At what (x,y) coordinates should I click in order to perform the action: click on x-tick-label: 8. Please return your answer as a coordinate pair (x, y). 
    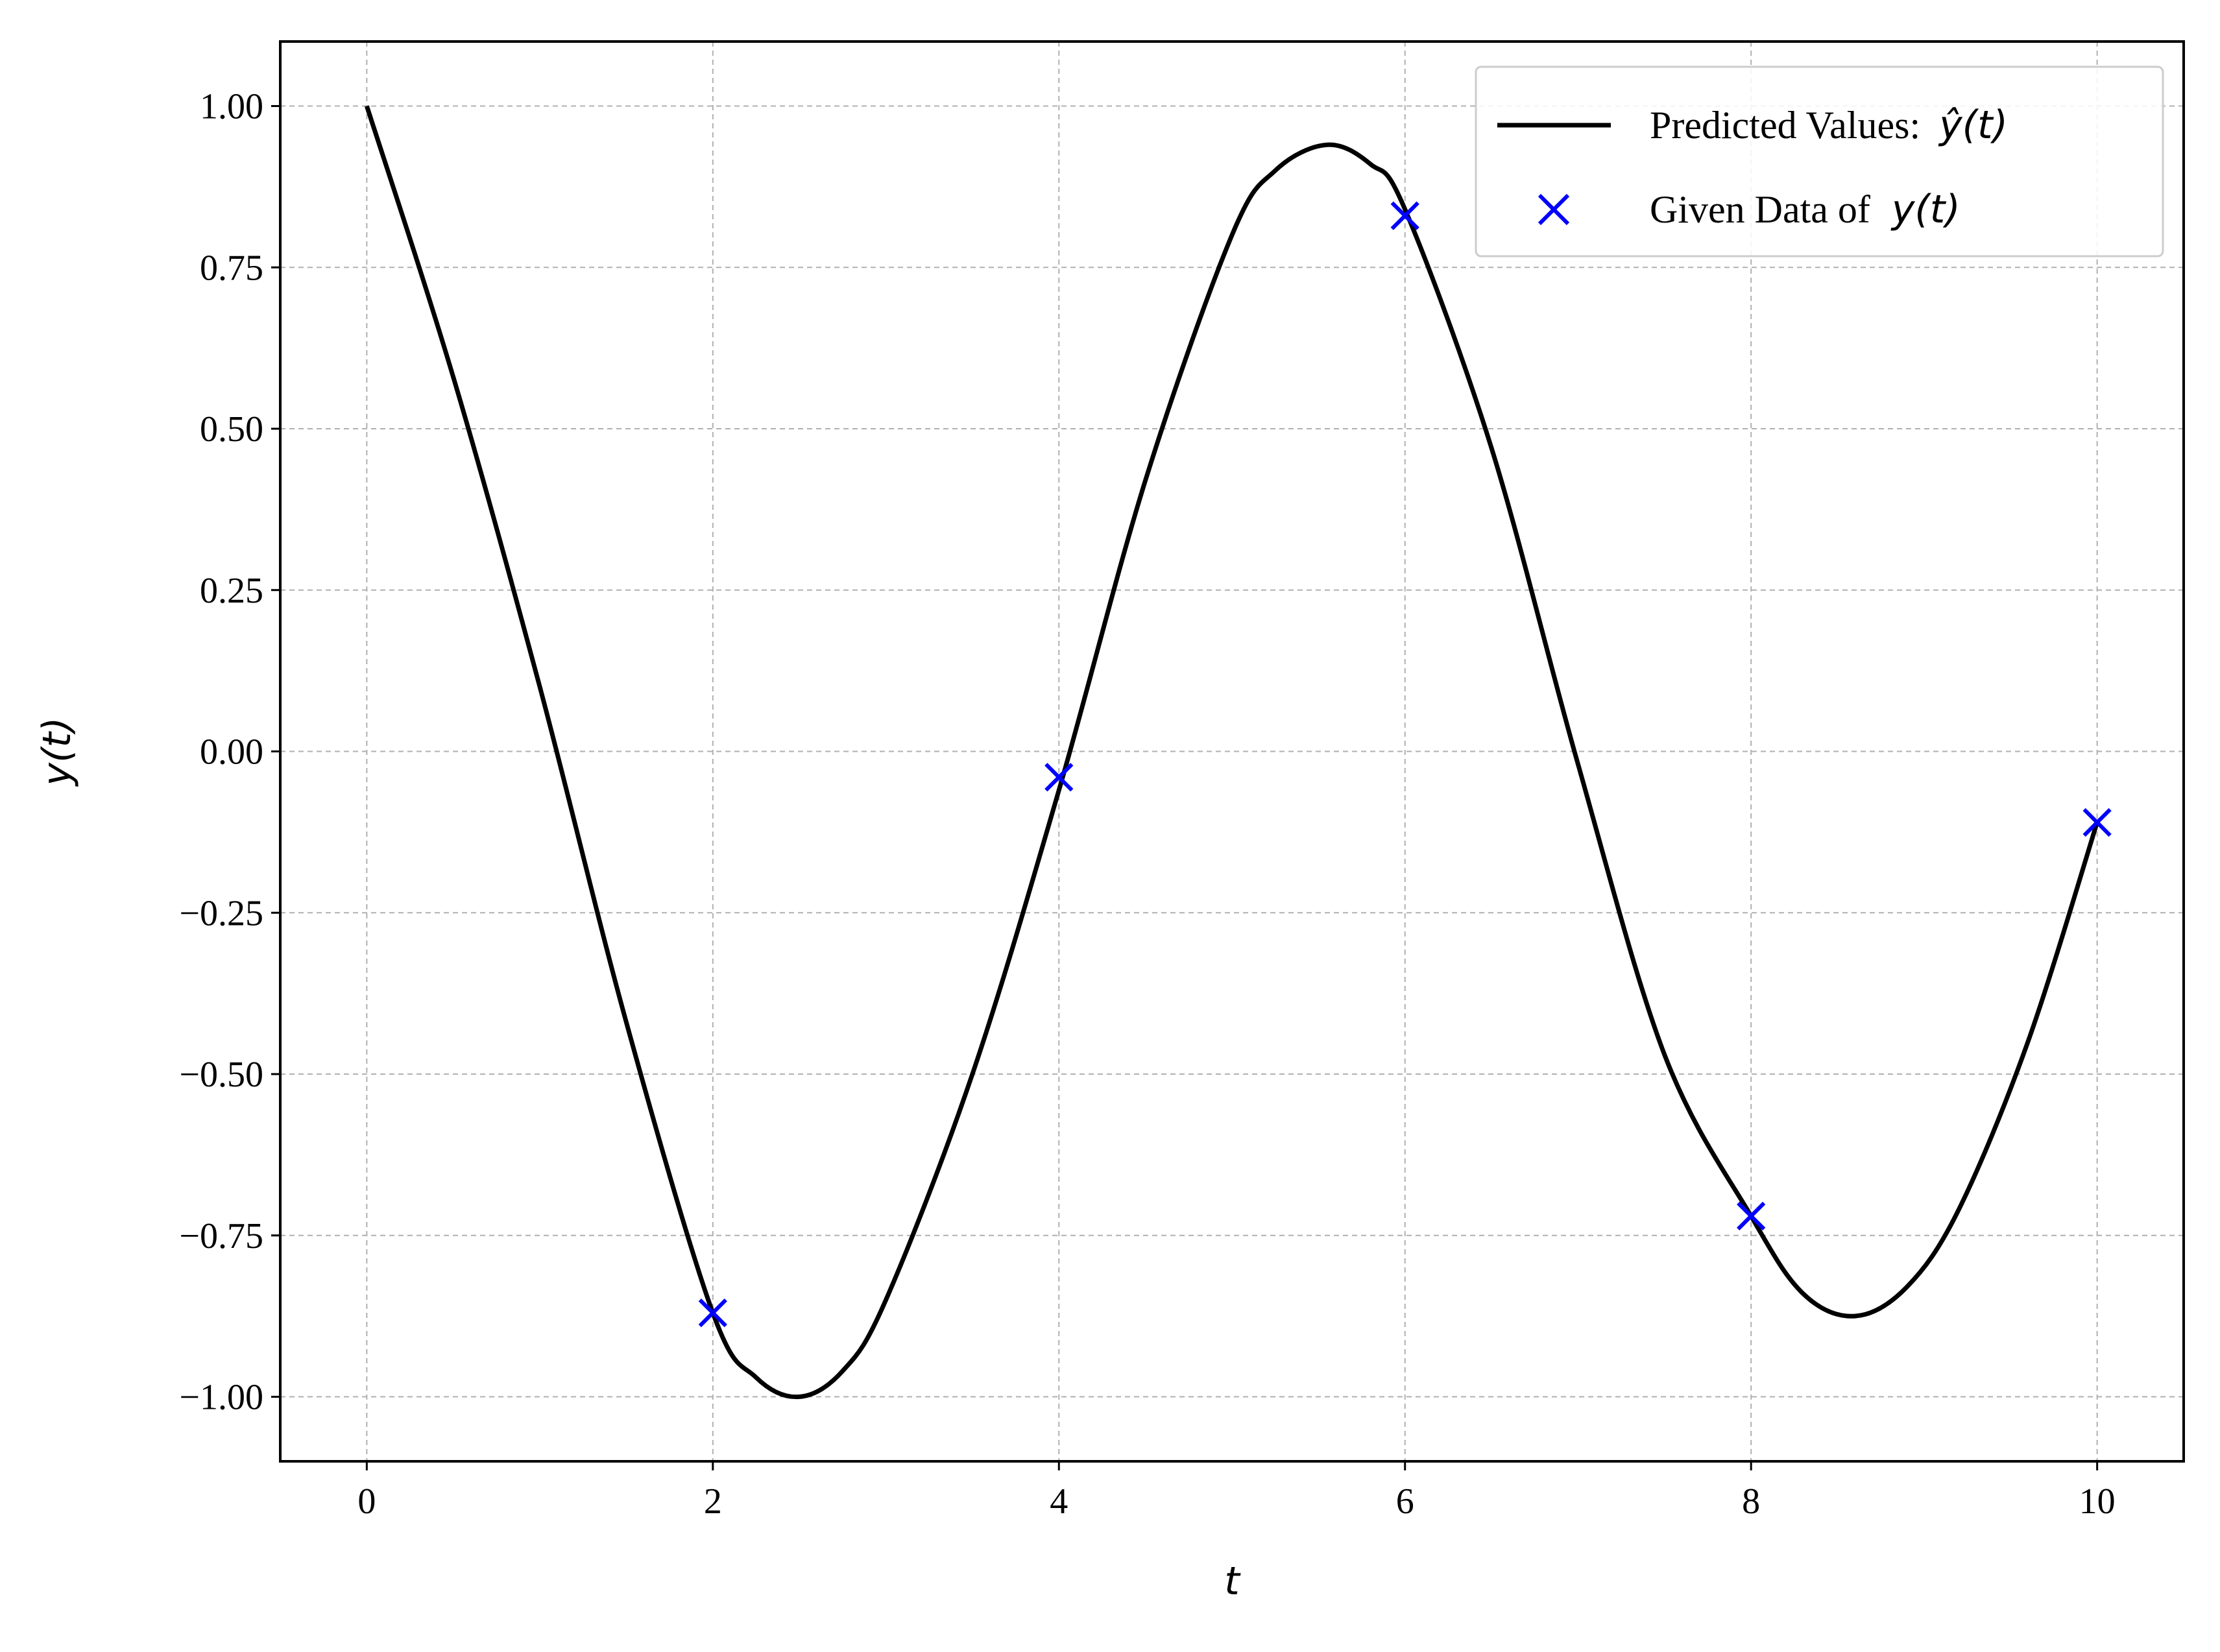
    Looking at the image, I should click on (1751, 1502).